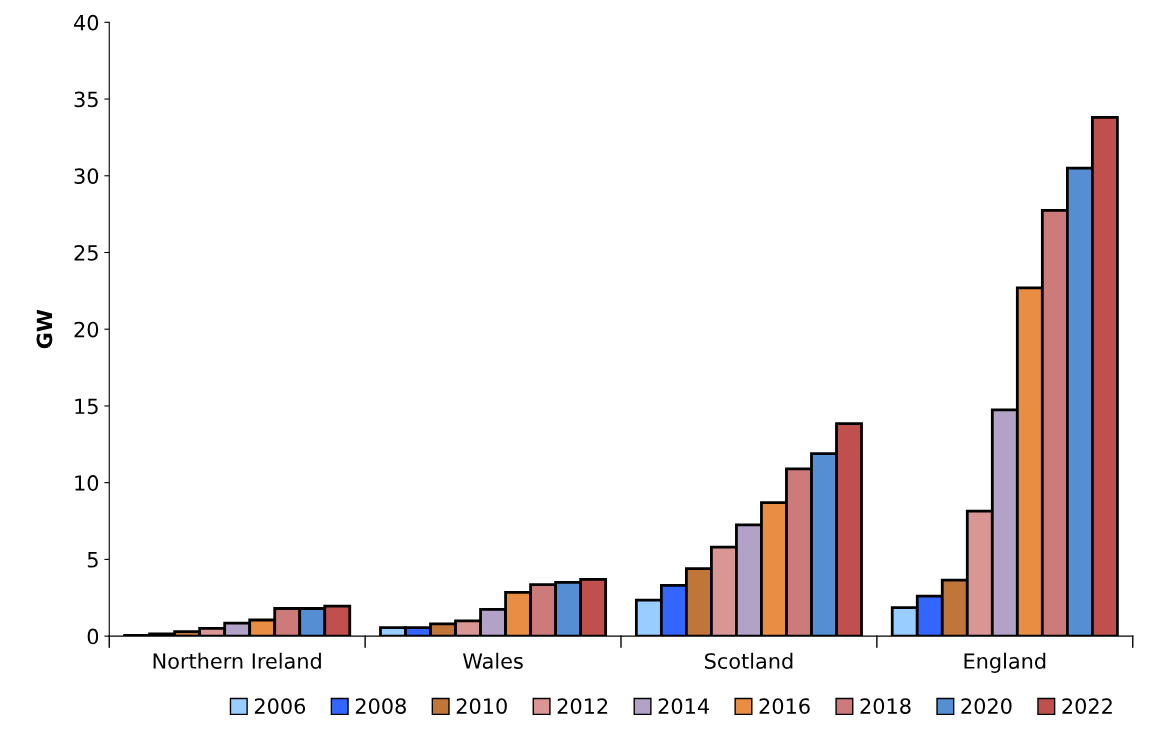 This screenshot has height=744, width=1150. I want to click on legend-label: 2018, so click(885, 706).